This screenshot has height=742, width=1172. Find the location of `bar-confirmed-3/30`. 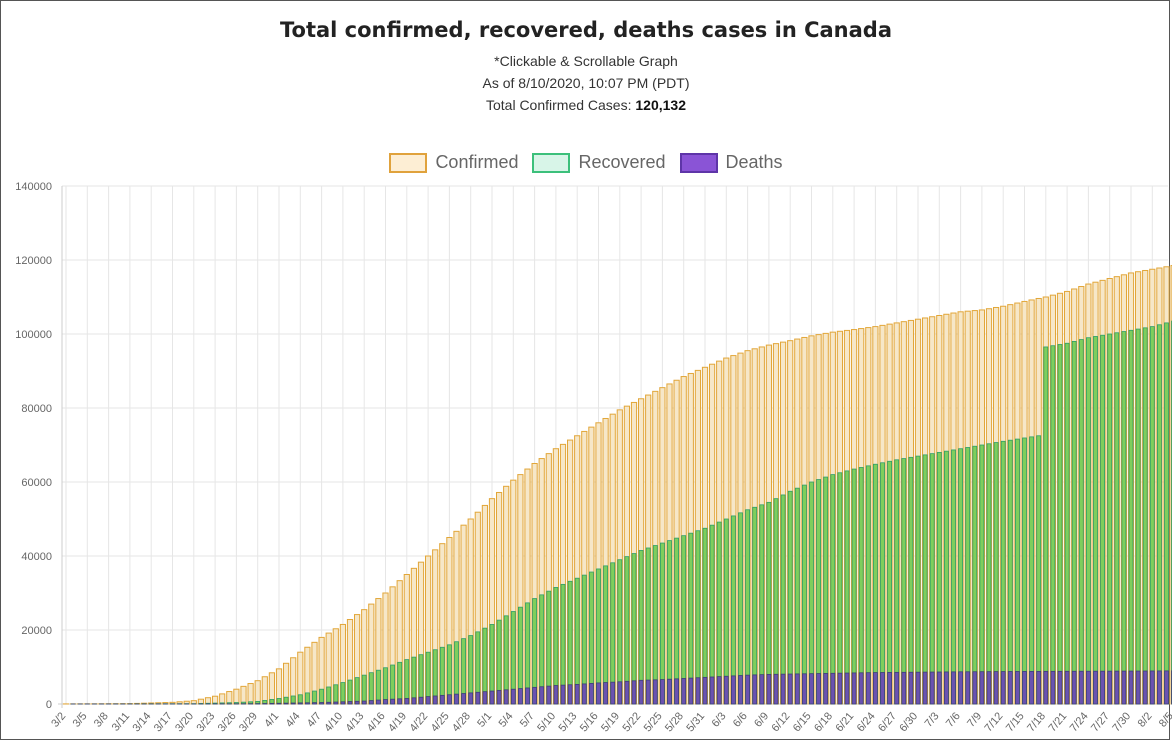

bar-confirmed-3/30 is located at coordinates (264, 690).